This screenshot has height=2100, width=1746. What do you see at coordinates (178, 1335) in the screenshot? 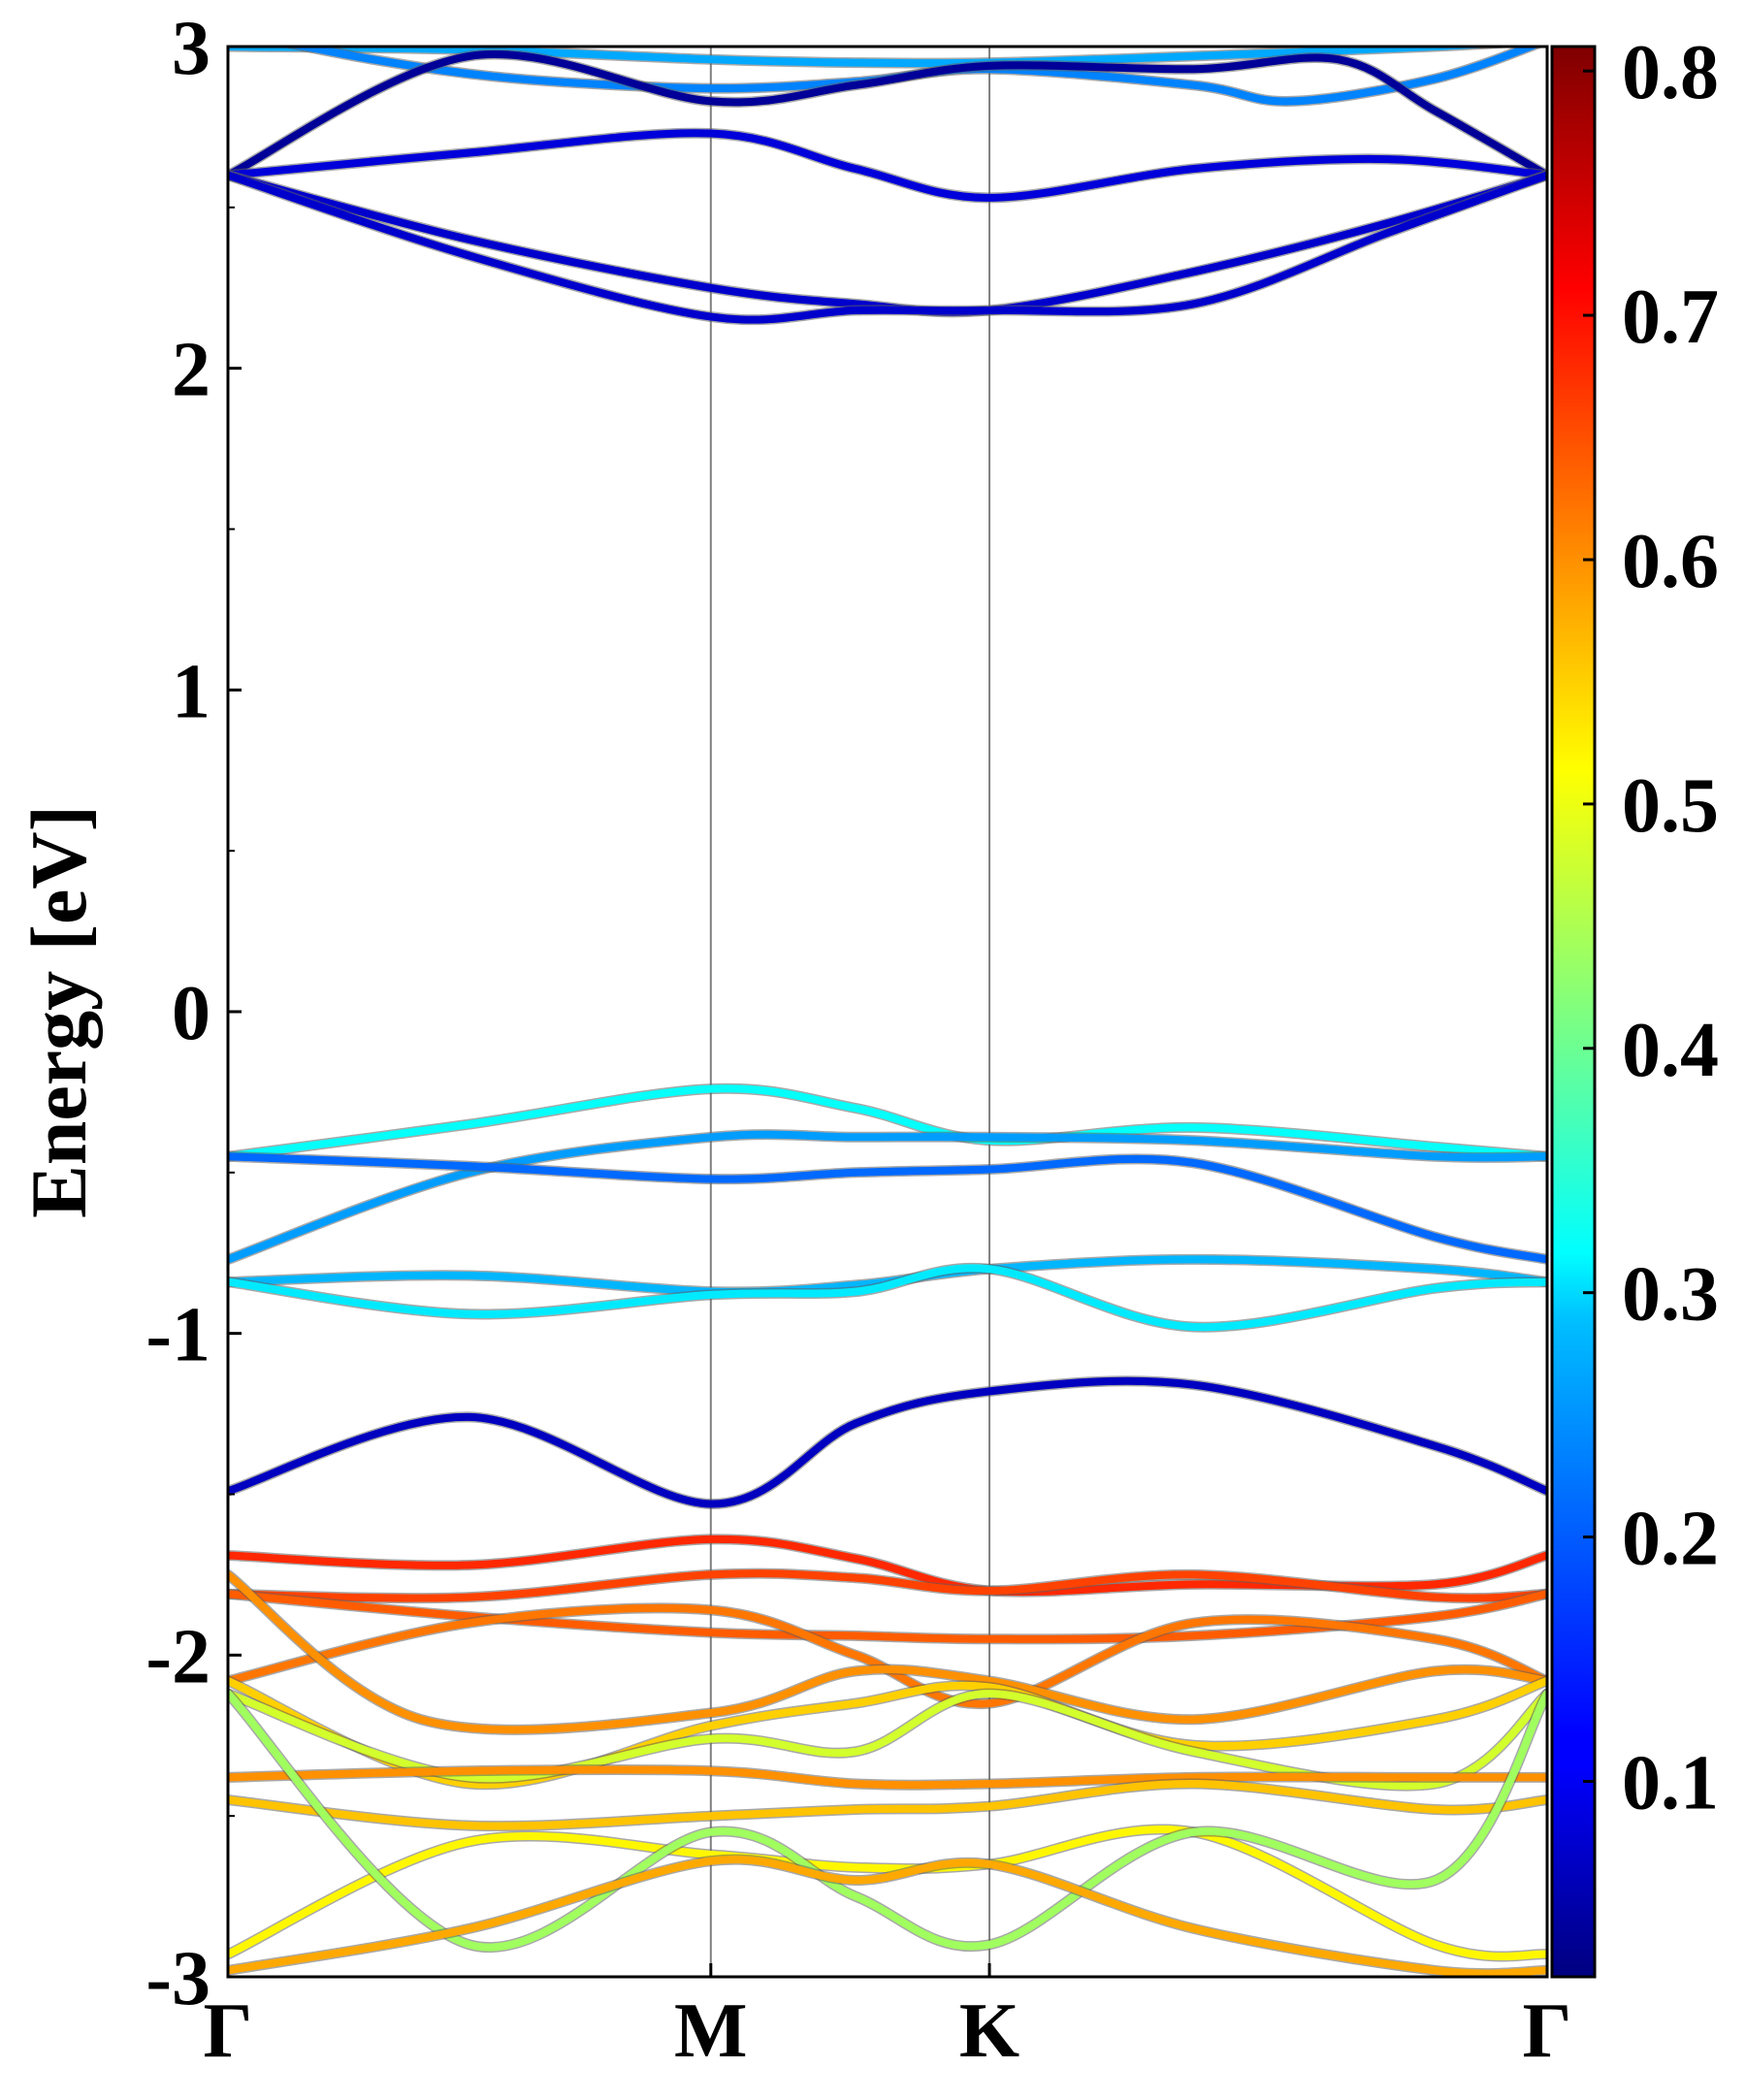
I see `y-tick-label: -1` at bounding box center [178, 1335].